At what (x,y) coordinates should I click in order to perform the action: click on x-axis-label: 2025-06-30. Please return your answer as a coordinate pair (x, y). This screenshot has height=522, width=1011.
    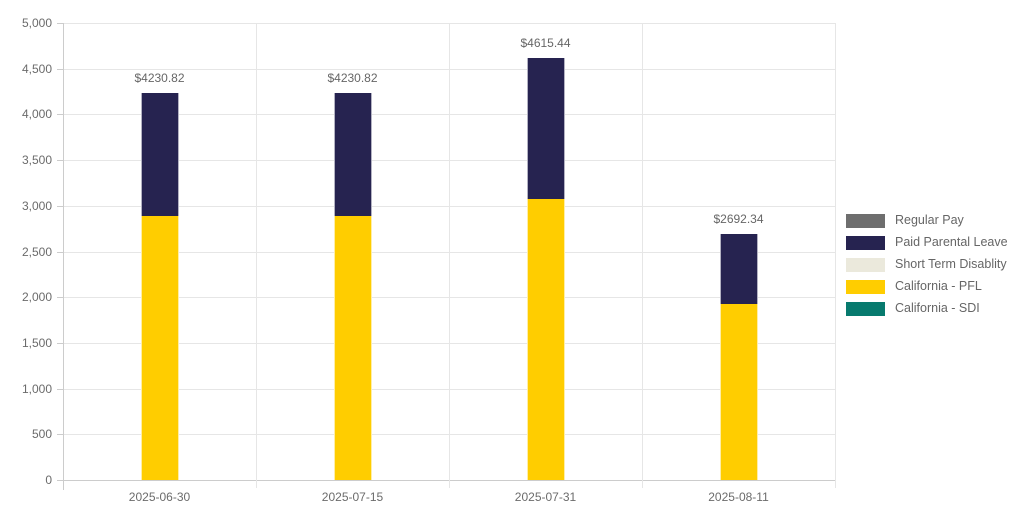
    Looking at the image, I should click on (159, 497).